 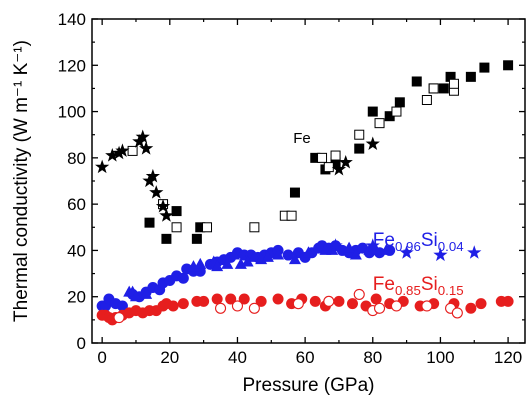 I want to click on annotation-sub1: 0.85, so click(x=408, y=290).